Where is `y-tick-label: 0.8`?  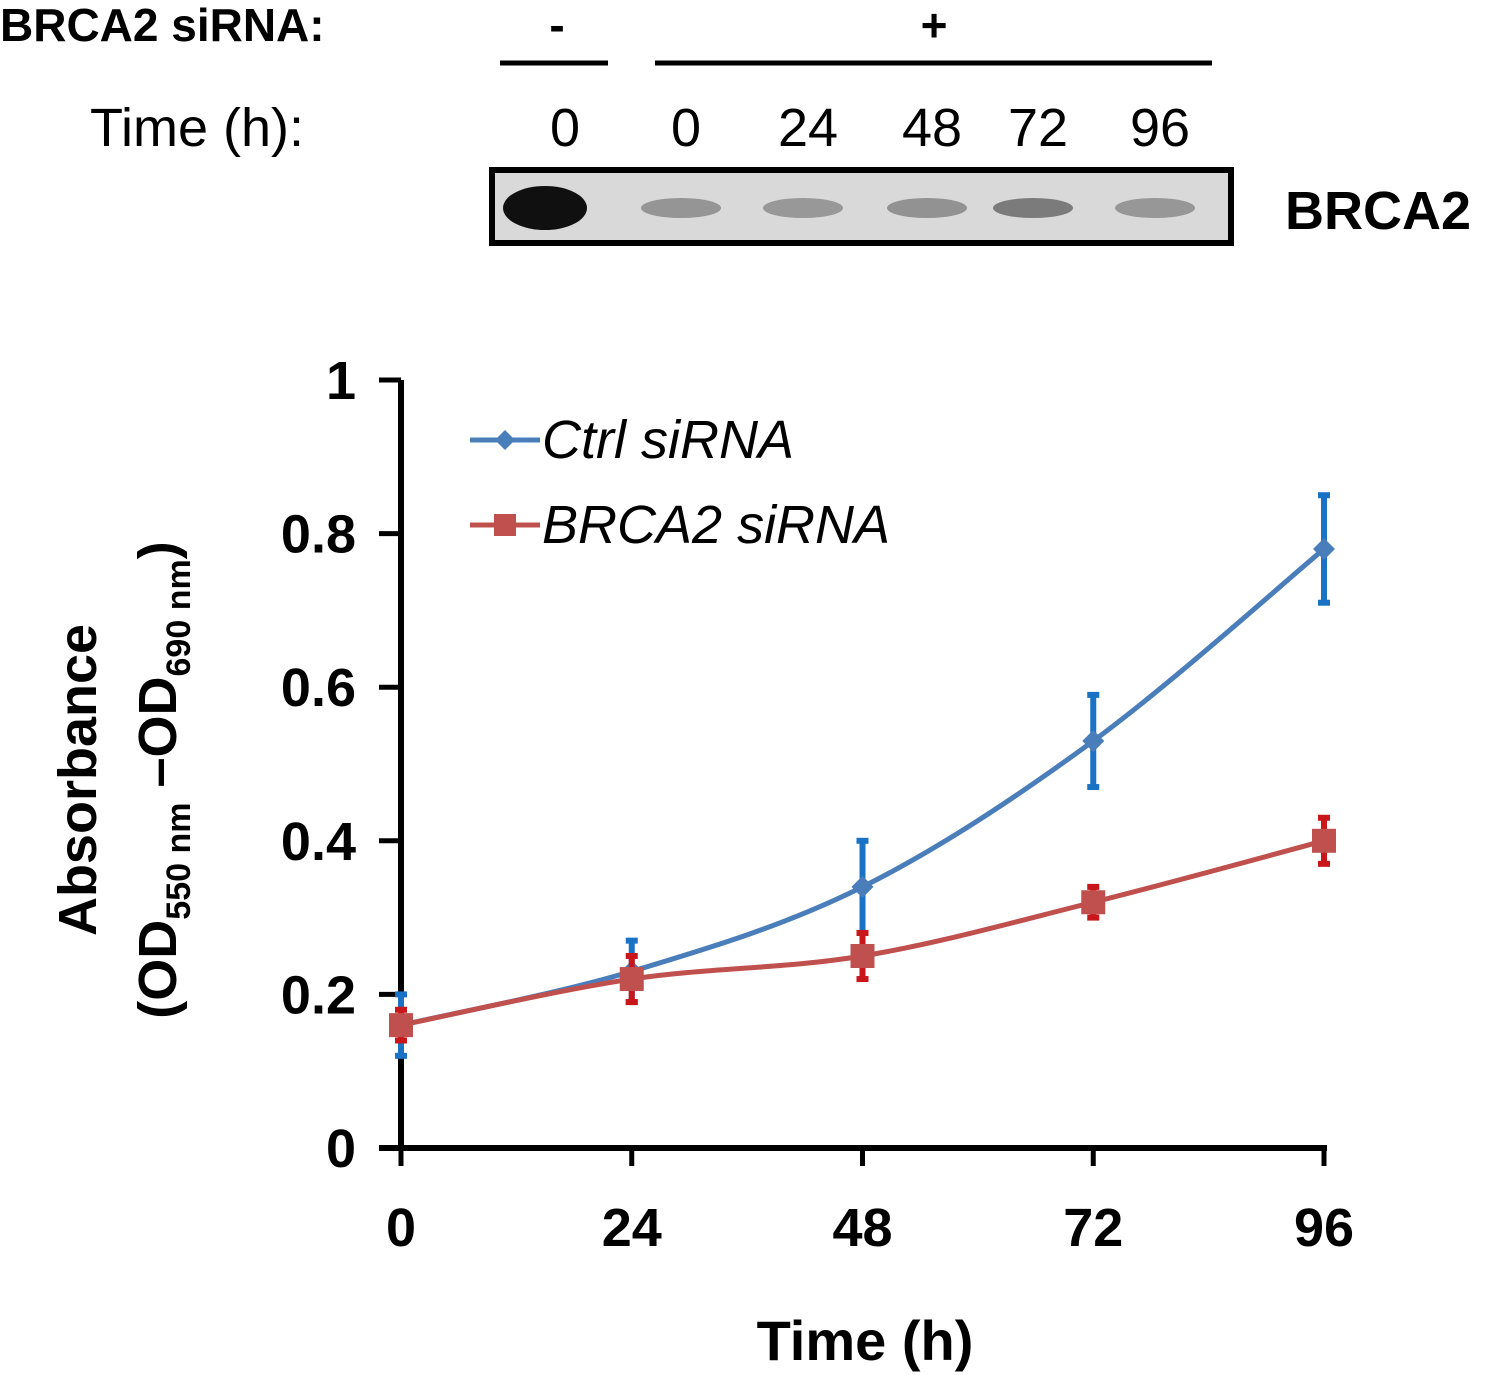 y-tick-label: 0.8 is located at coordinates (318, 535).